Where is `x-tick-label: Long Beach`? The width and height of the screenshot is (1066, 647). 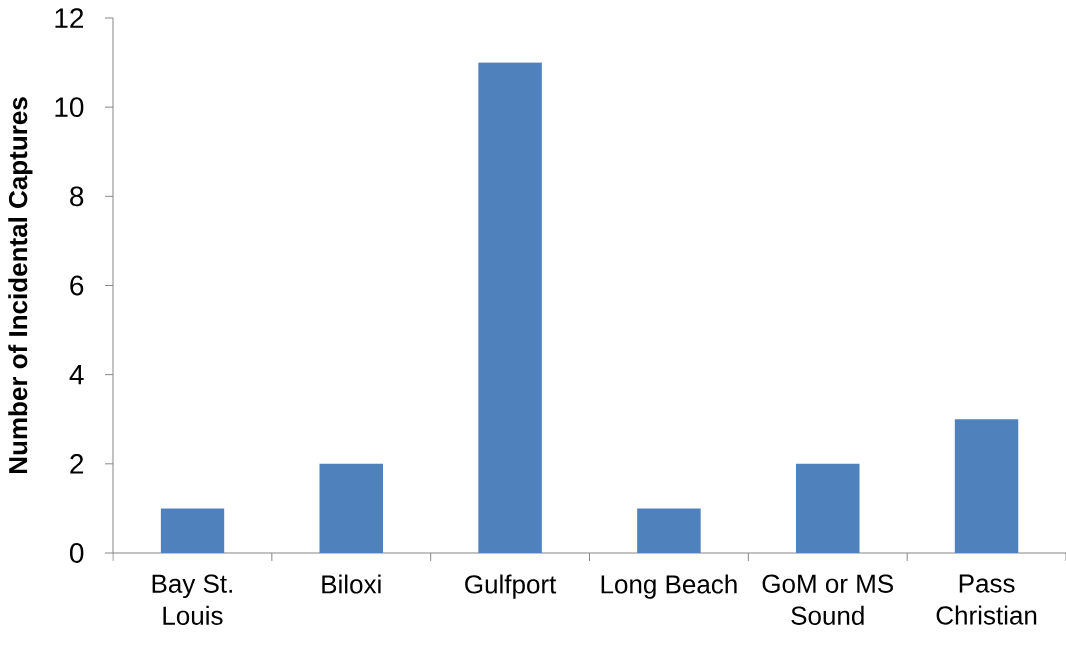 x-tick-label: Long Beach is located at coordinates (669, 586).